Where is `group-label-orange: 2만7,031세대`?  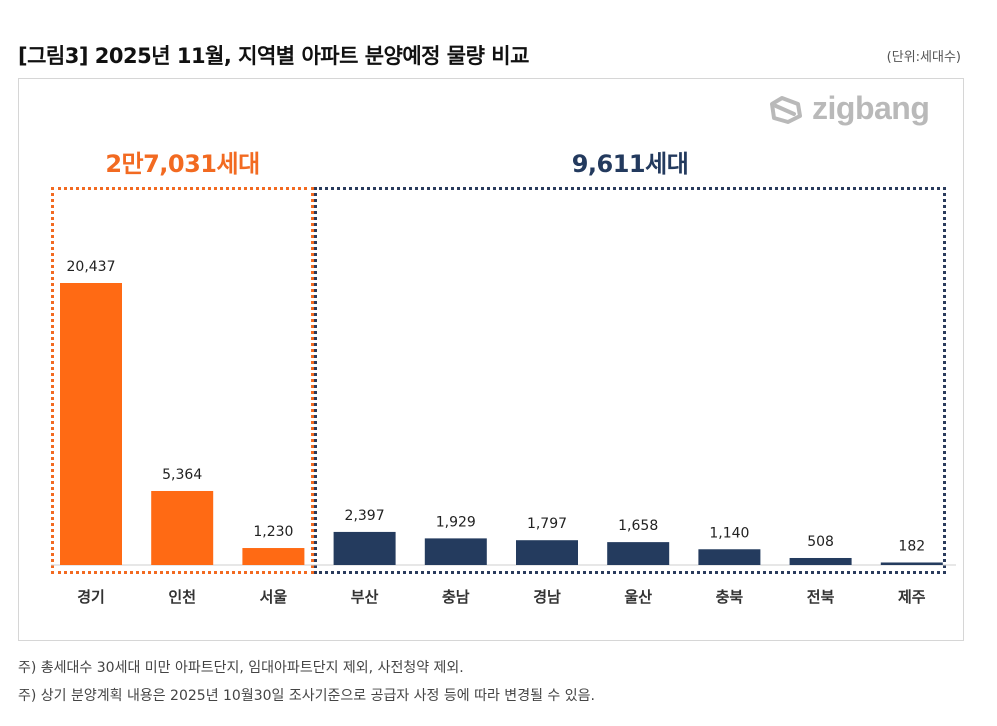
group-label-orange: 2만7,031세대 is located at coordinates (182, 164).